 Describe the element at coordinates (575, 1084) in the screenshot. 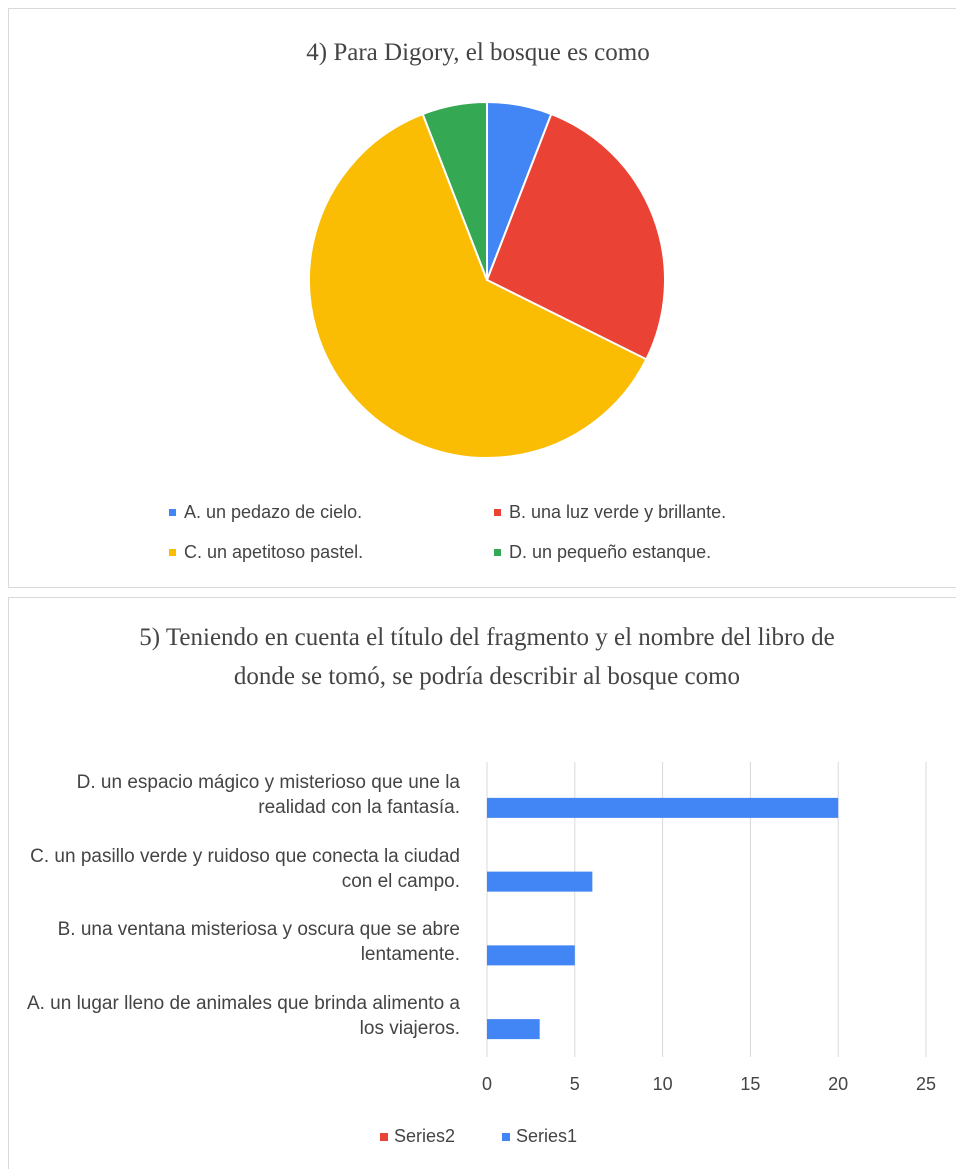

I see `x-tick-label: 5` at that location.